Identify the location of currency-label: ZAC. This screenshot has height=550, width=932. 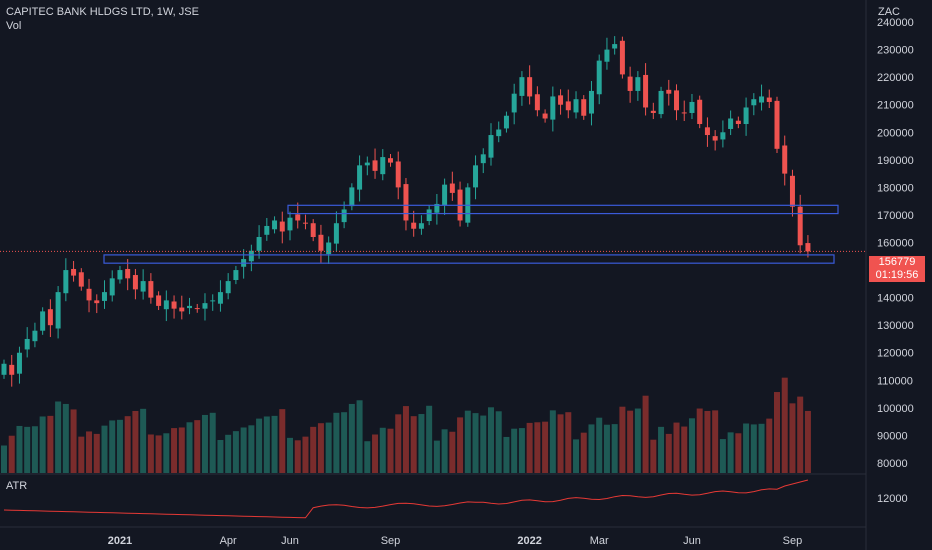
(889, 12).